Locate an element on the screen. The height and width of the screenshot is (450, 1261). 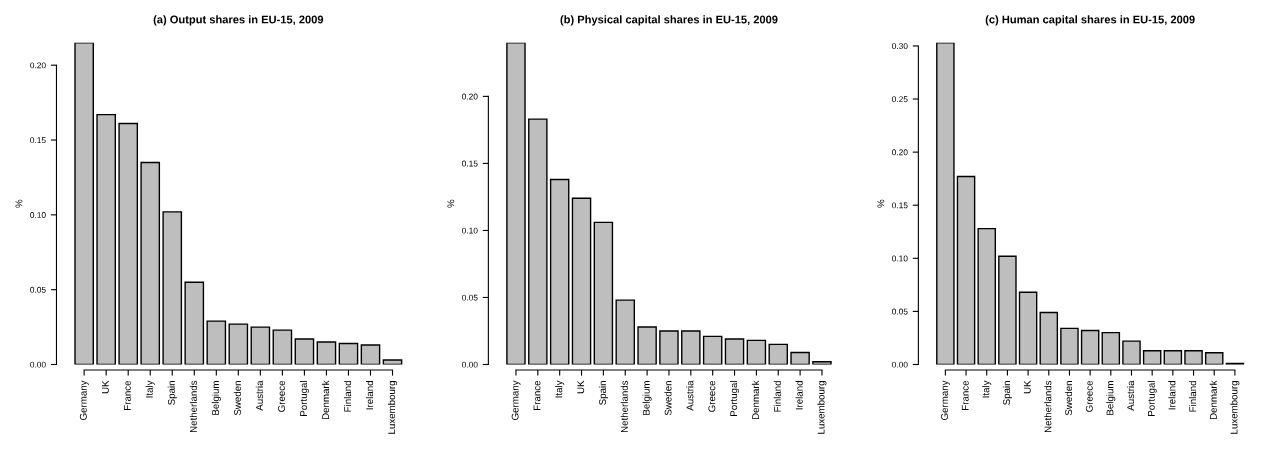
y-tick-label: 0.30 is located at coordinates (900, 46).